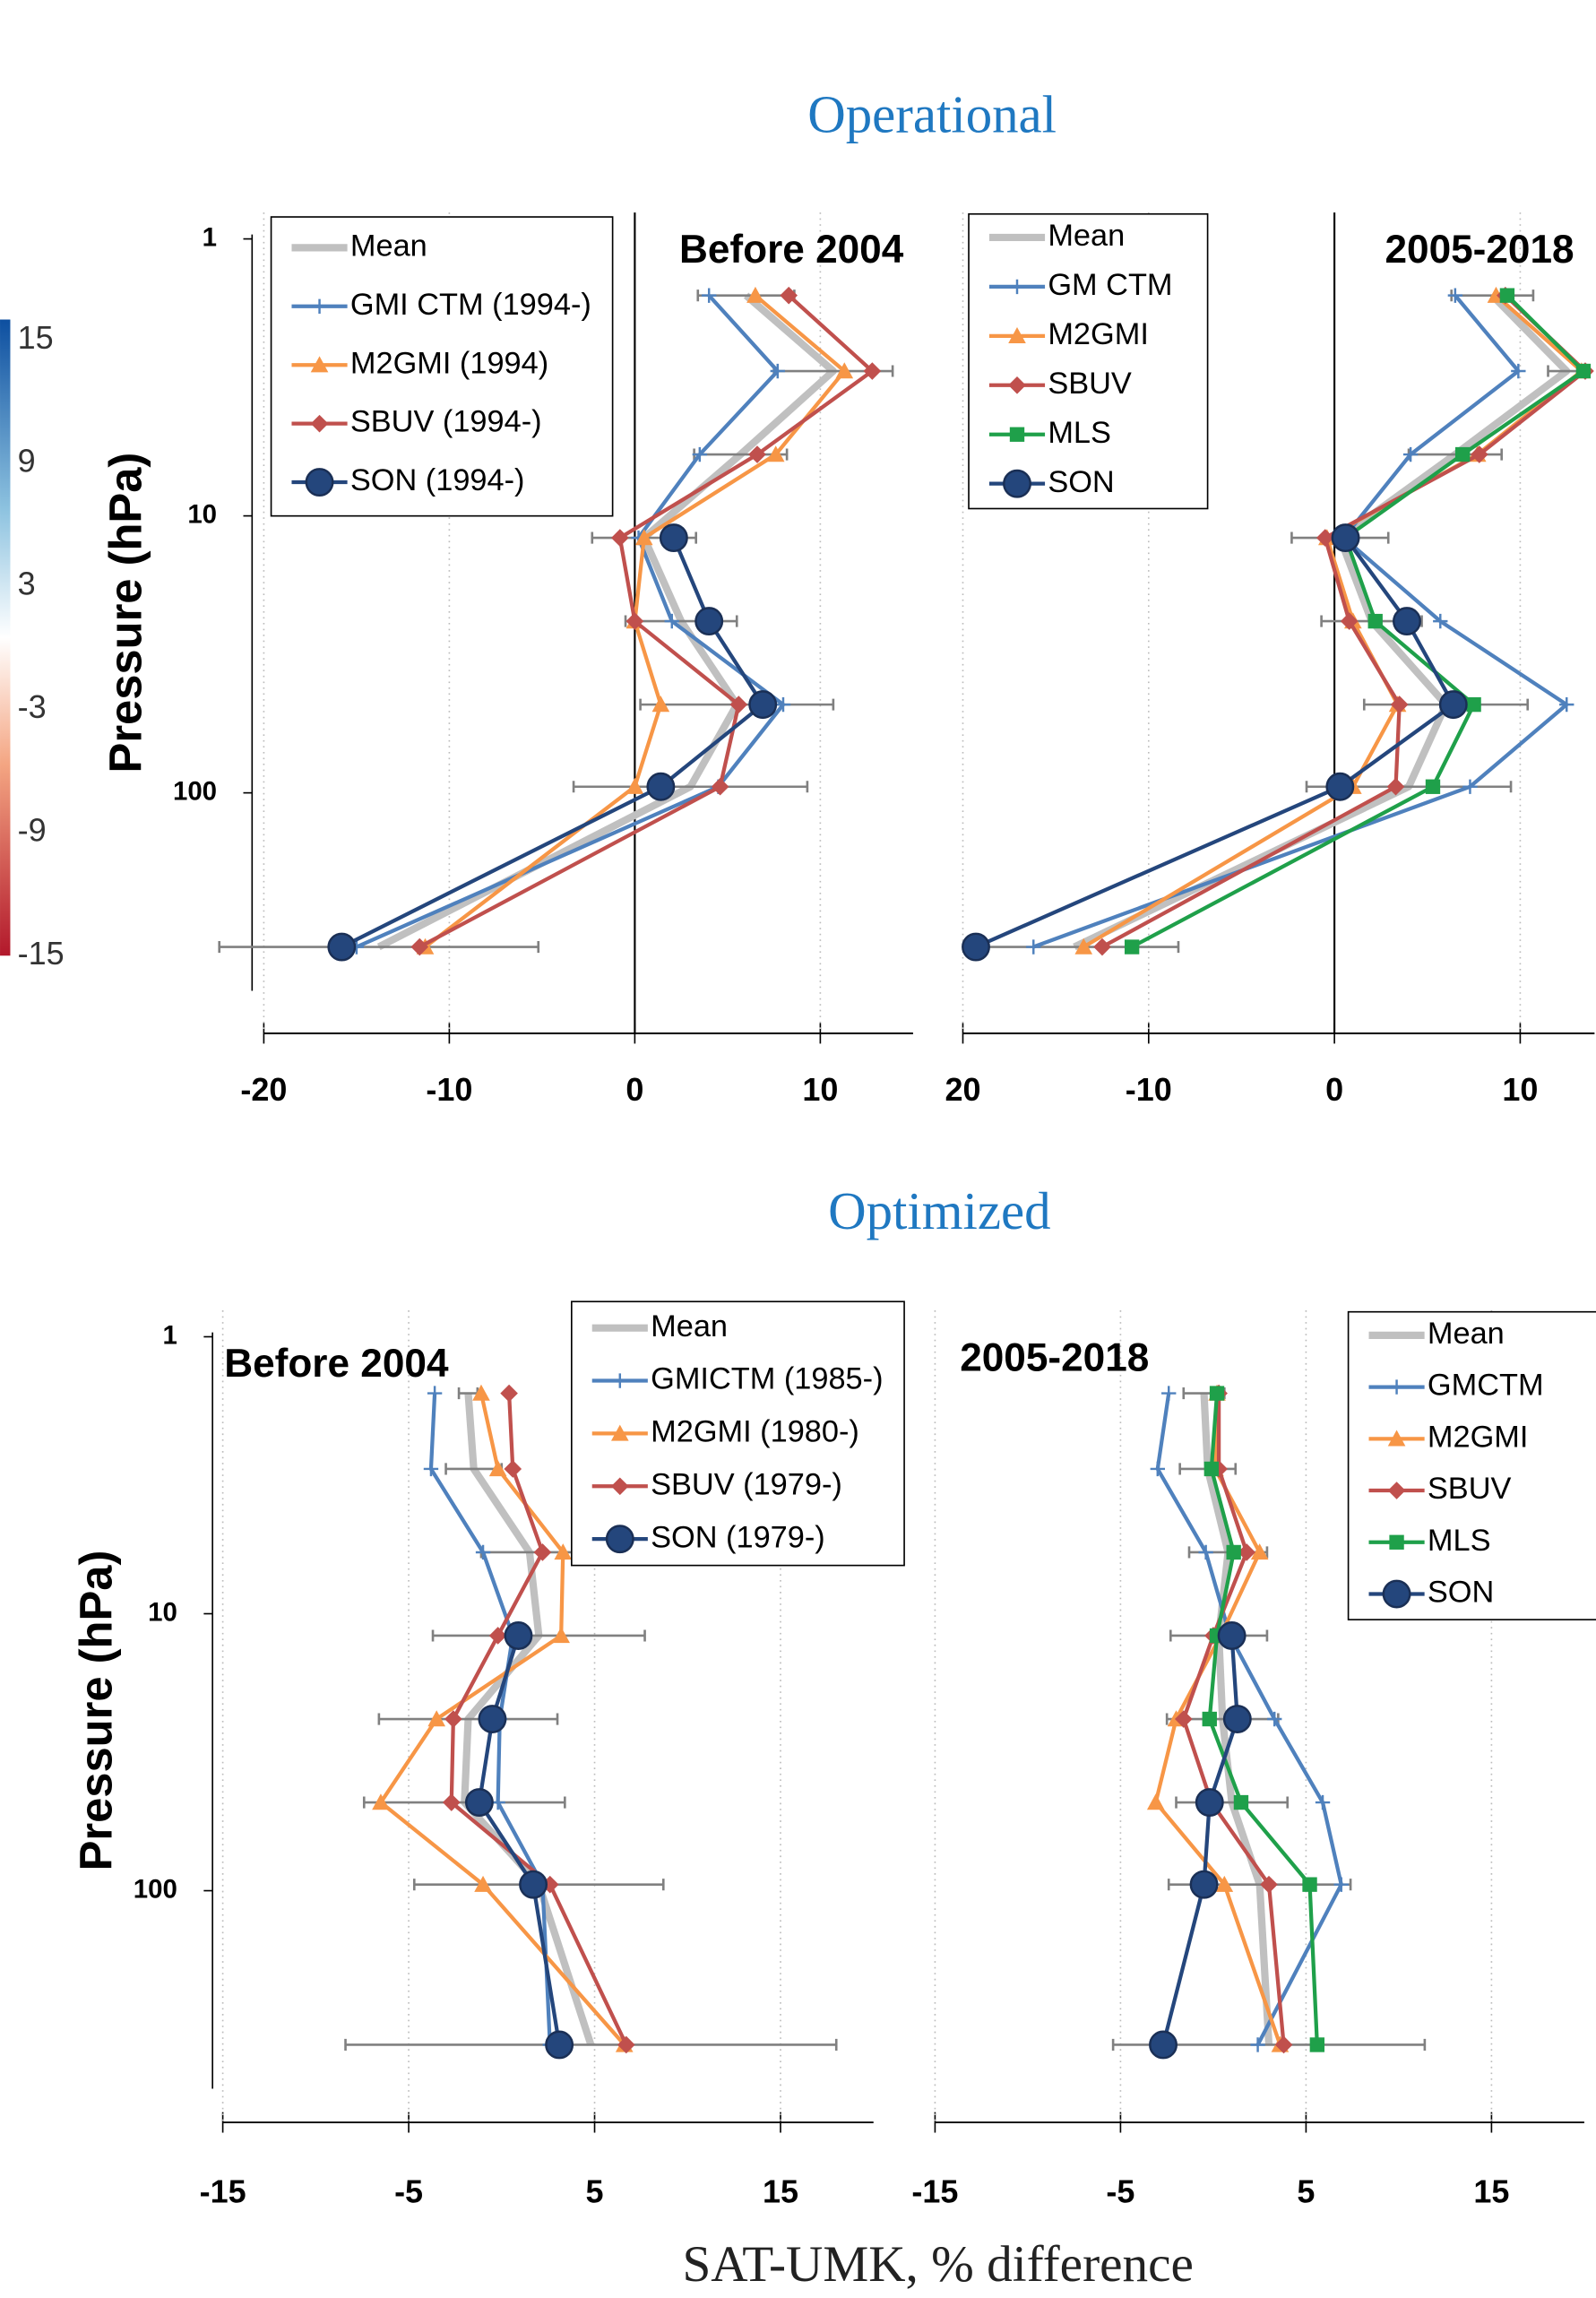  What do you see at coordinates (755, 1432) in the screenshot?
I see `legend-label: M2GMI (1980-)` at bounding box center [755, 1432].